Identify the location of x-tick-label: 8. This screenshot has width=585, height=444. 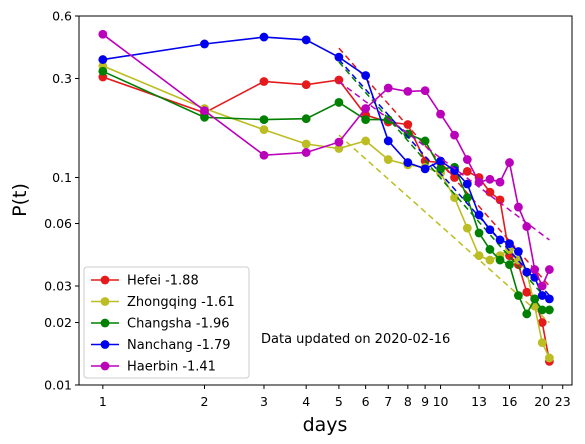
(408, 401).